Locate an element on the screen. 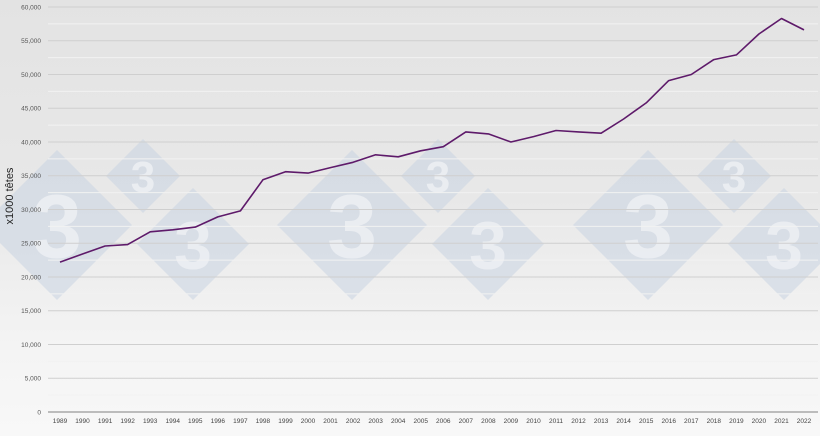 The width and height of the screenshot is (820, 436). x-tick-label: 2011 is located at coordinates (556, 421).